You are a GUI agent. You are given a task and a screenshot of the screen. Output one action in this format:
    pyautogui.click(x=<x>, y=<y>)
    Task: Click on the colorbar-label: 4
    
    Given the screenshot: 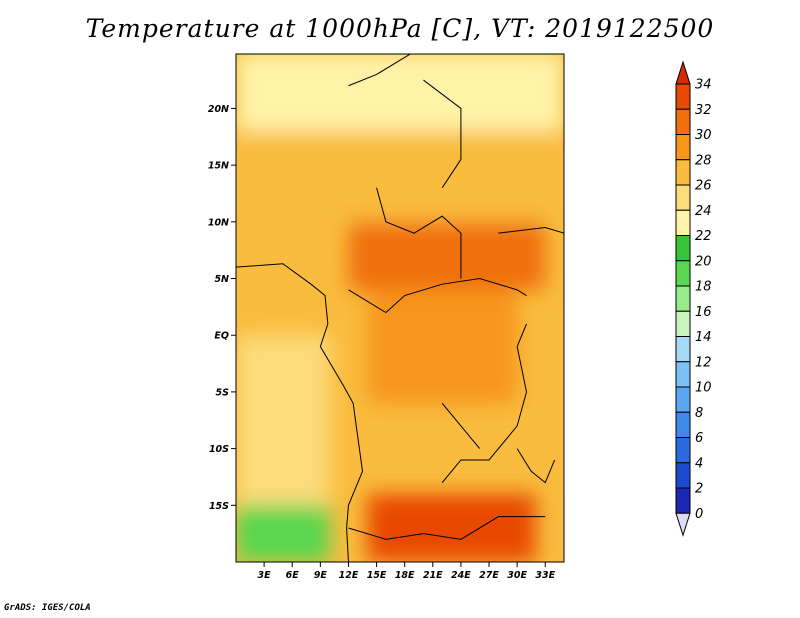 What is the action you would take?
    pyautogui.click(x=699, y=463)
    